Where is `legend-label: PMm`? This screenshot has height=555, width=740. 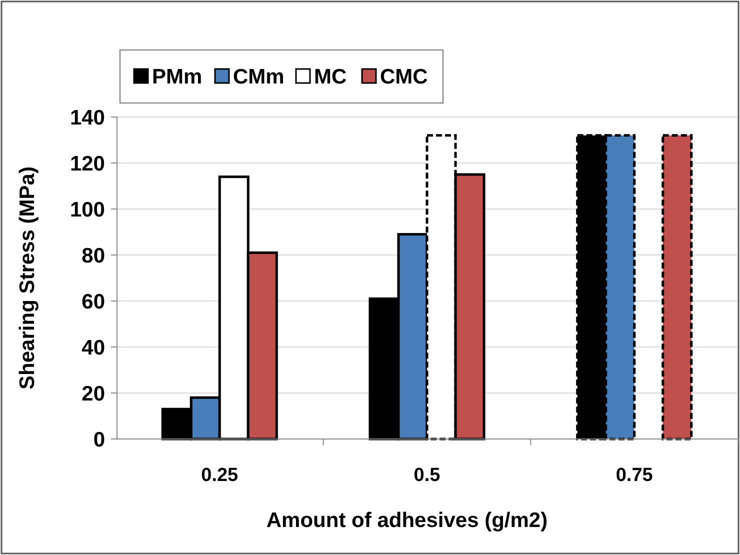 legend-label: PMm is located at coordinates (177, 76).